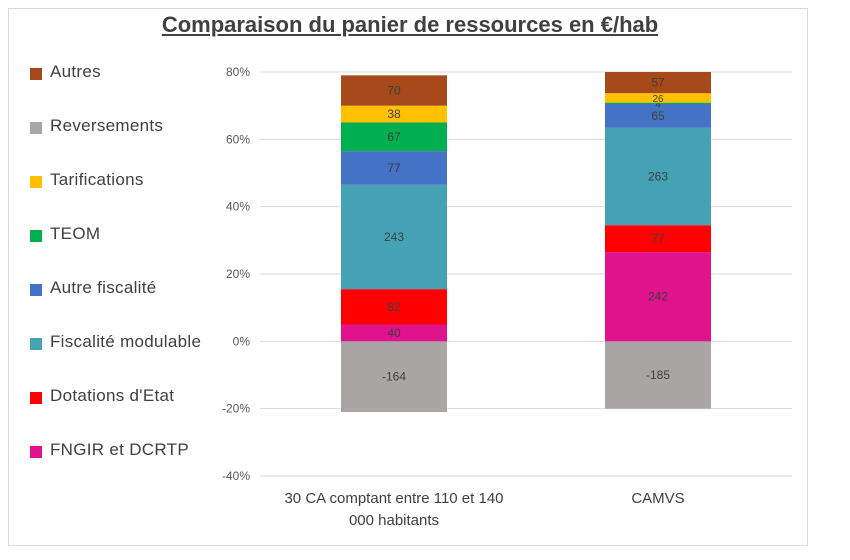 This screenshot has width=850, height=560. What do you see at coordinates (657, 498) in the screenshot?
I see `x-category-label: CAMVS` at bounding box center [657, 498].